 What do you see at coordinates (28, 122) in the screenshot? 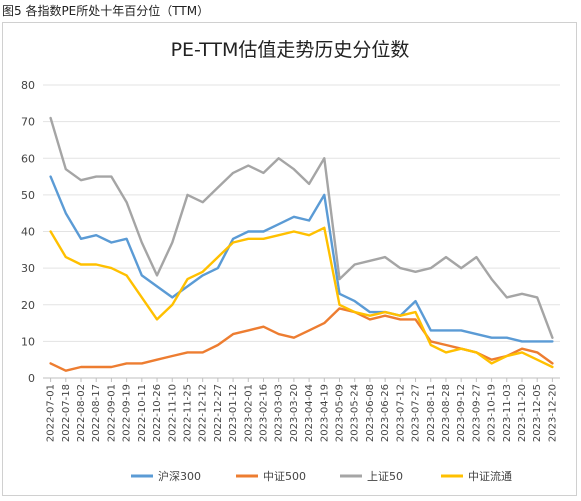
I see `y-tick-label: 70` at bounding box center [28, 122].